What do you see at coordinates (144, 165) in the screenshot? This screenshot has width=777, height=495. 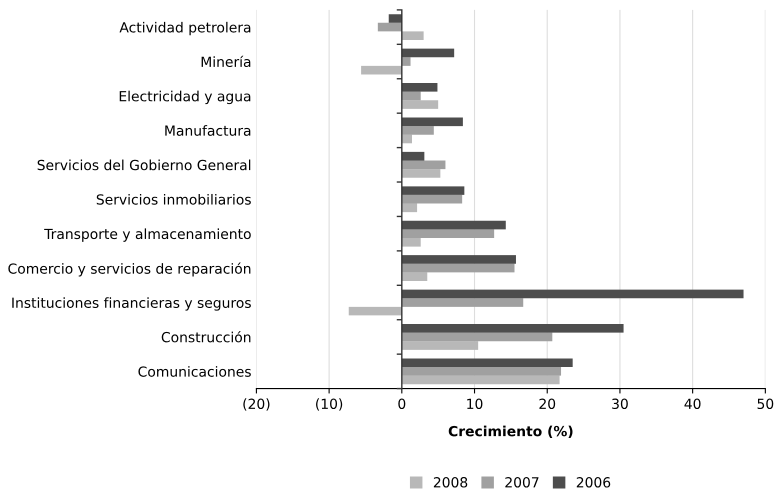 I see `y-tick-label: Servicios del Gobierno General` at bounding box center [144, 165].